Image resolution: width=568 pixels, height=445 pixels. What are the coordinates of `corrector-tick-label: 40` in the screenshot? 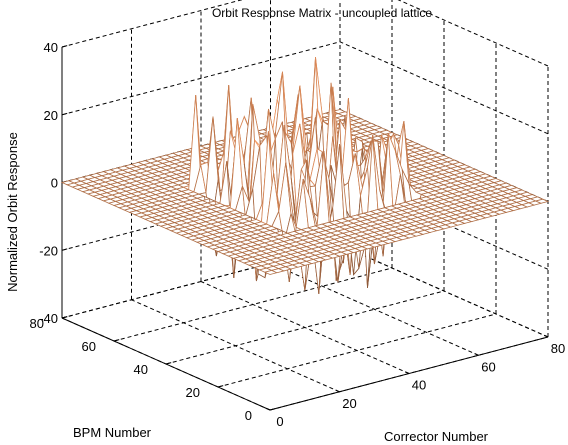 It's located at (419, 385).